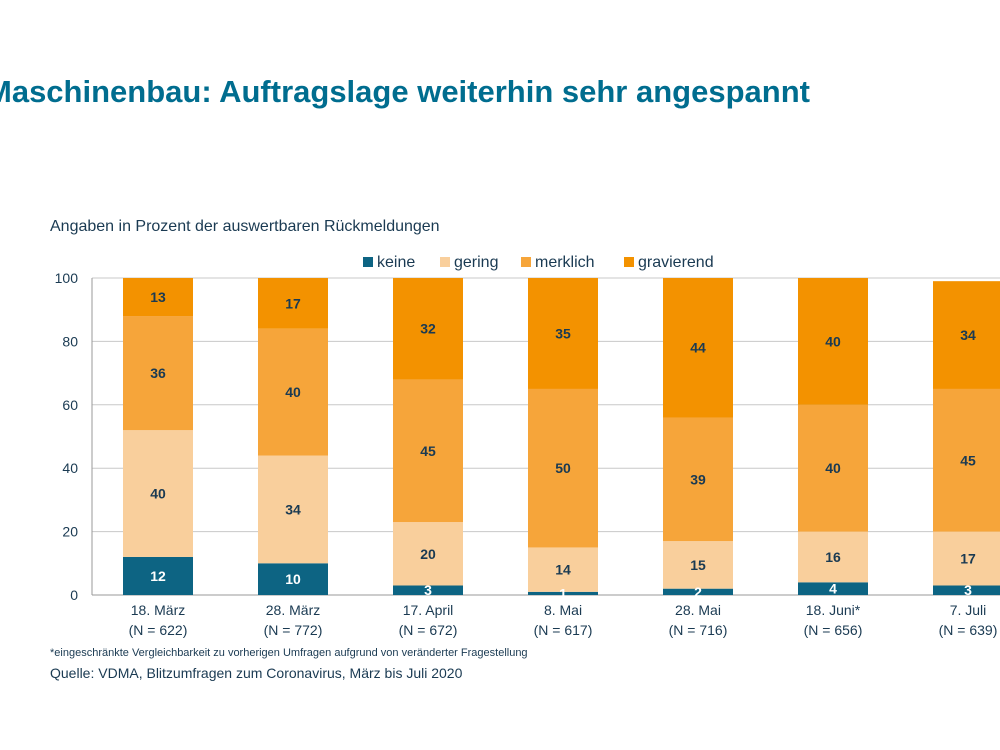 The width and height of the screenshot is (1000, 750). I want to click on x-tick-label: 18. Juni*, so click(833, 610).